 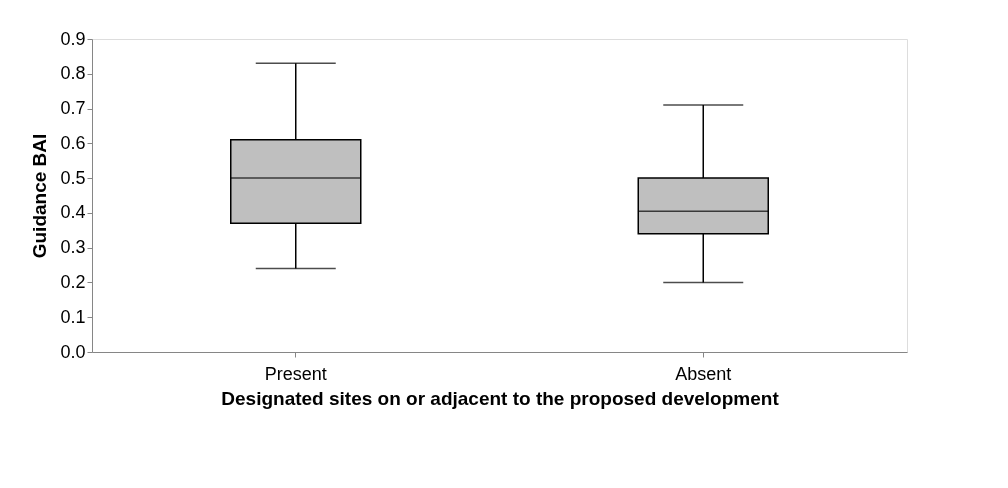 What do you see at coordinates (73, 108) in the screenshot?
I see `y-tick-label: 0.7` at bounding box center [73, 108].